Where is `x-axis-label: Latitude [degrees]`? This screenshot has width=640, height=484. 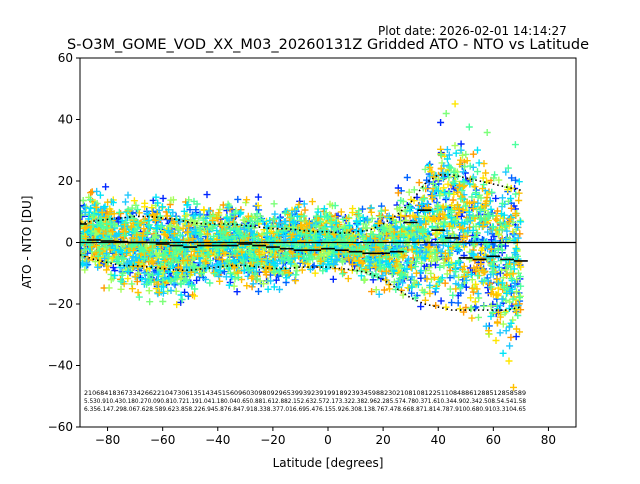 x-axis-label: Latitude [degrees] is located at coordinates (328, 463).